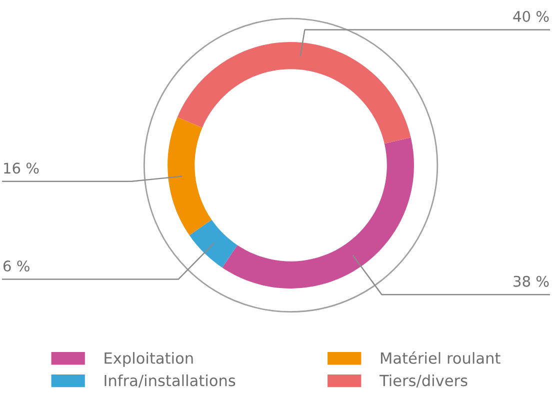 Image resolution: width=552 pixels, height=403 pixels. What do you see at coordinates (16, 266) in the screenshot?
I see `data-label: 6 %` at bounding box center [16, 266].